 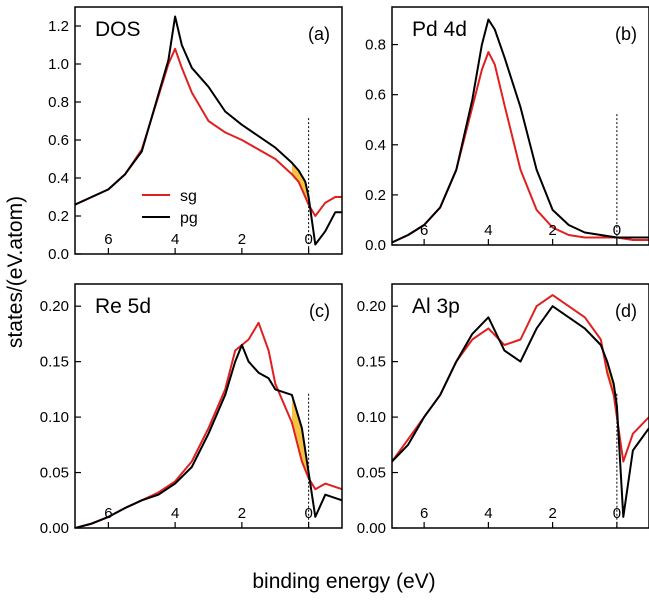 What do you see at coordinates (15, 272) in the screenshot?
I see `y-axis-title: states/(eV.atom)` at bounding box center [15, 272].